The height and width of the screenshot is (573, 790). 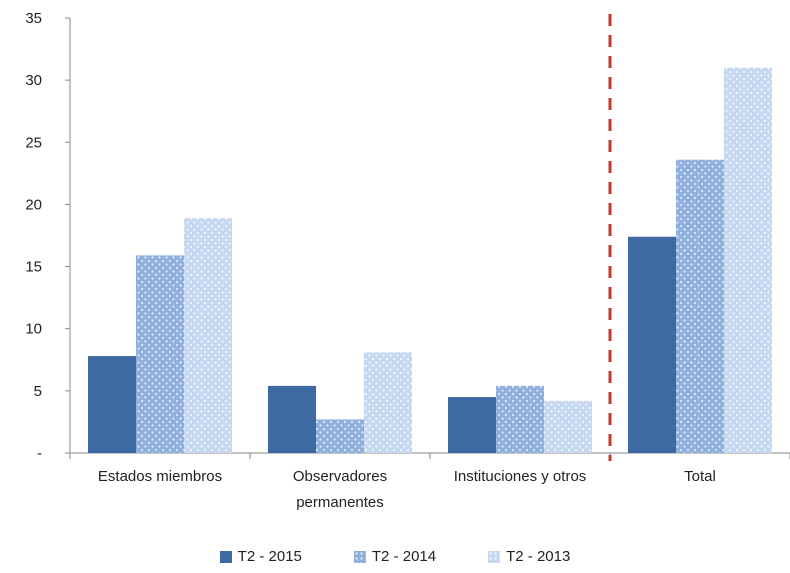 What do you see at coordinates (33, 18) in the screenshot?
I see `y-tick-label: 35` at bounding box center [33, 18].